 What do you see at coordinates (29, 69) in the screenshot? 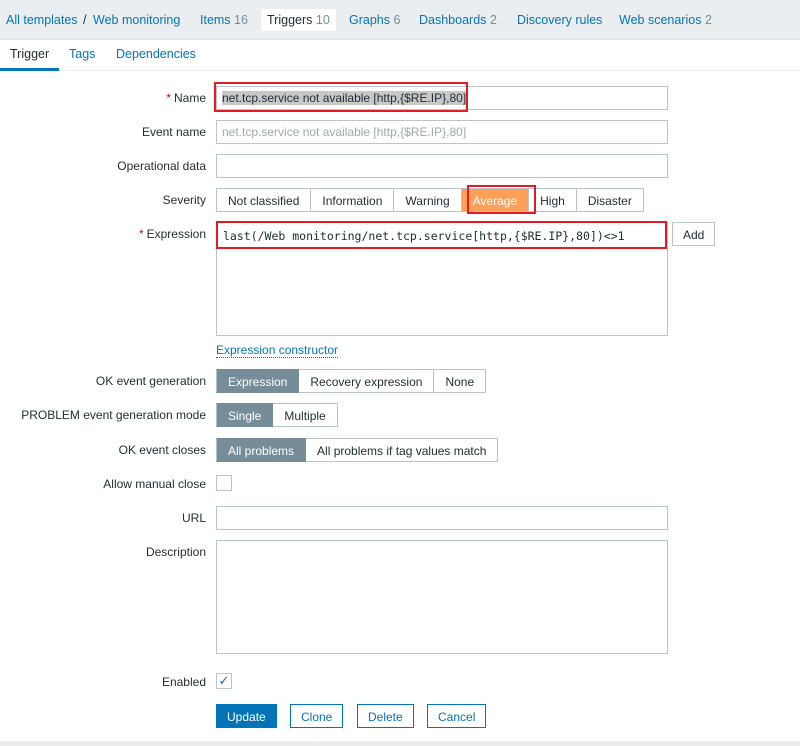
I see `active-tab-indicator` at bounding box center [29, 69].